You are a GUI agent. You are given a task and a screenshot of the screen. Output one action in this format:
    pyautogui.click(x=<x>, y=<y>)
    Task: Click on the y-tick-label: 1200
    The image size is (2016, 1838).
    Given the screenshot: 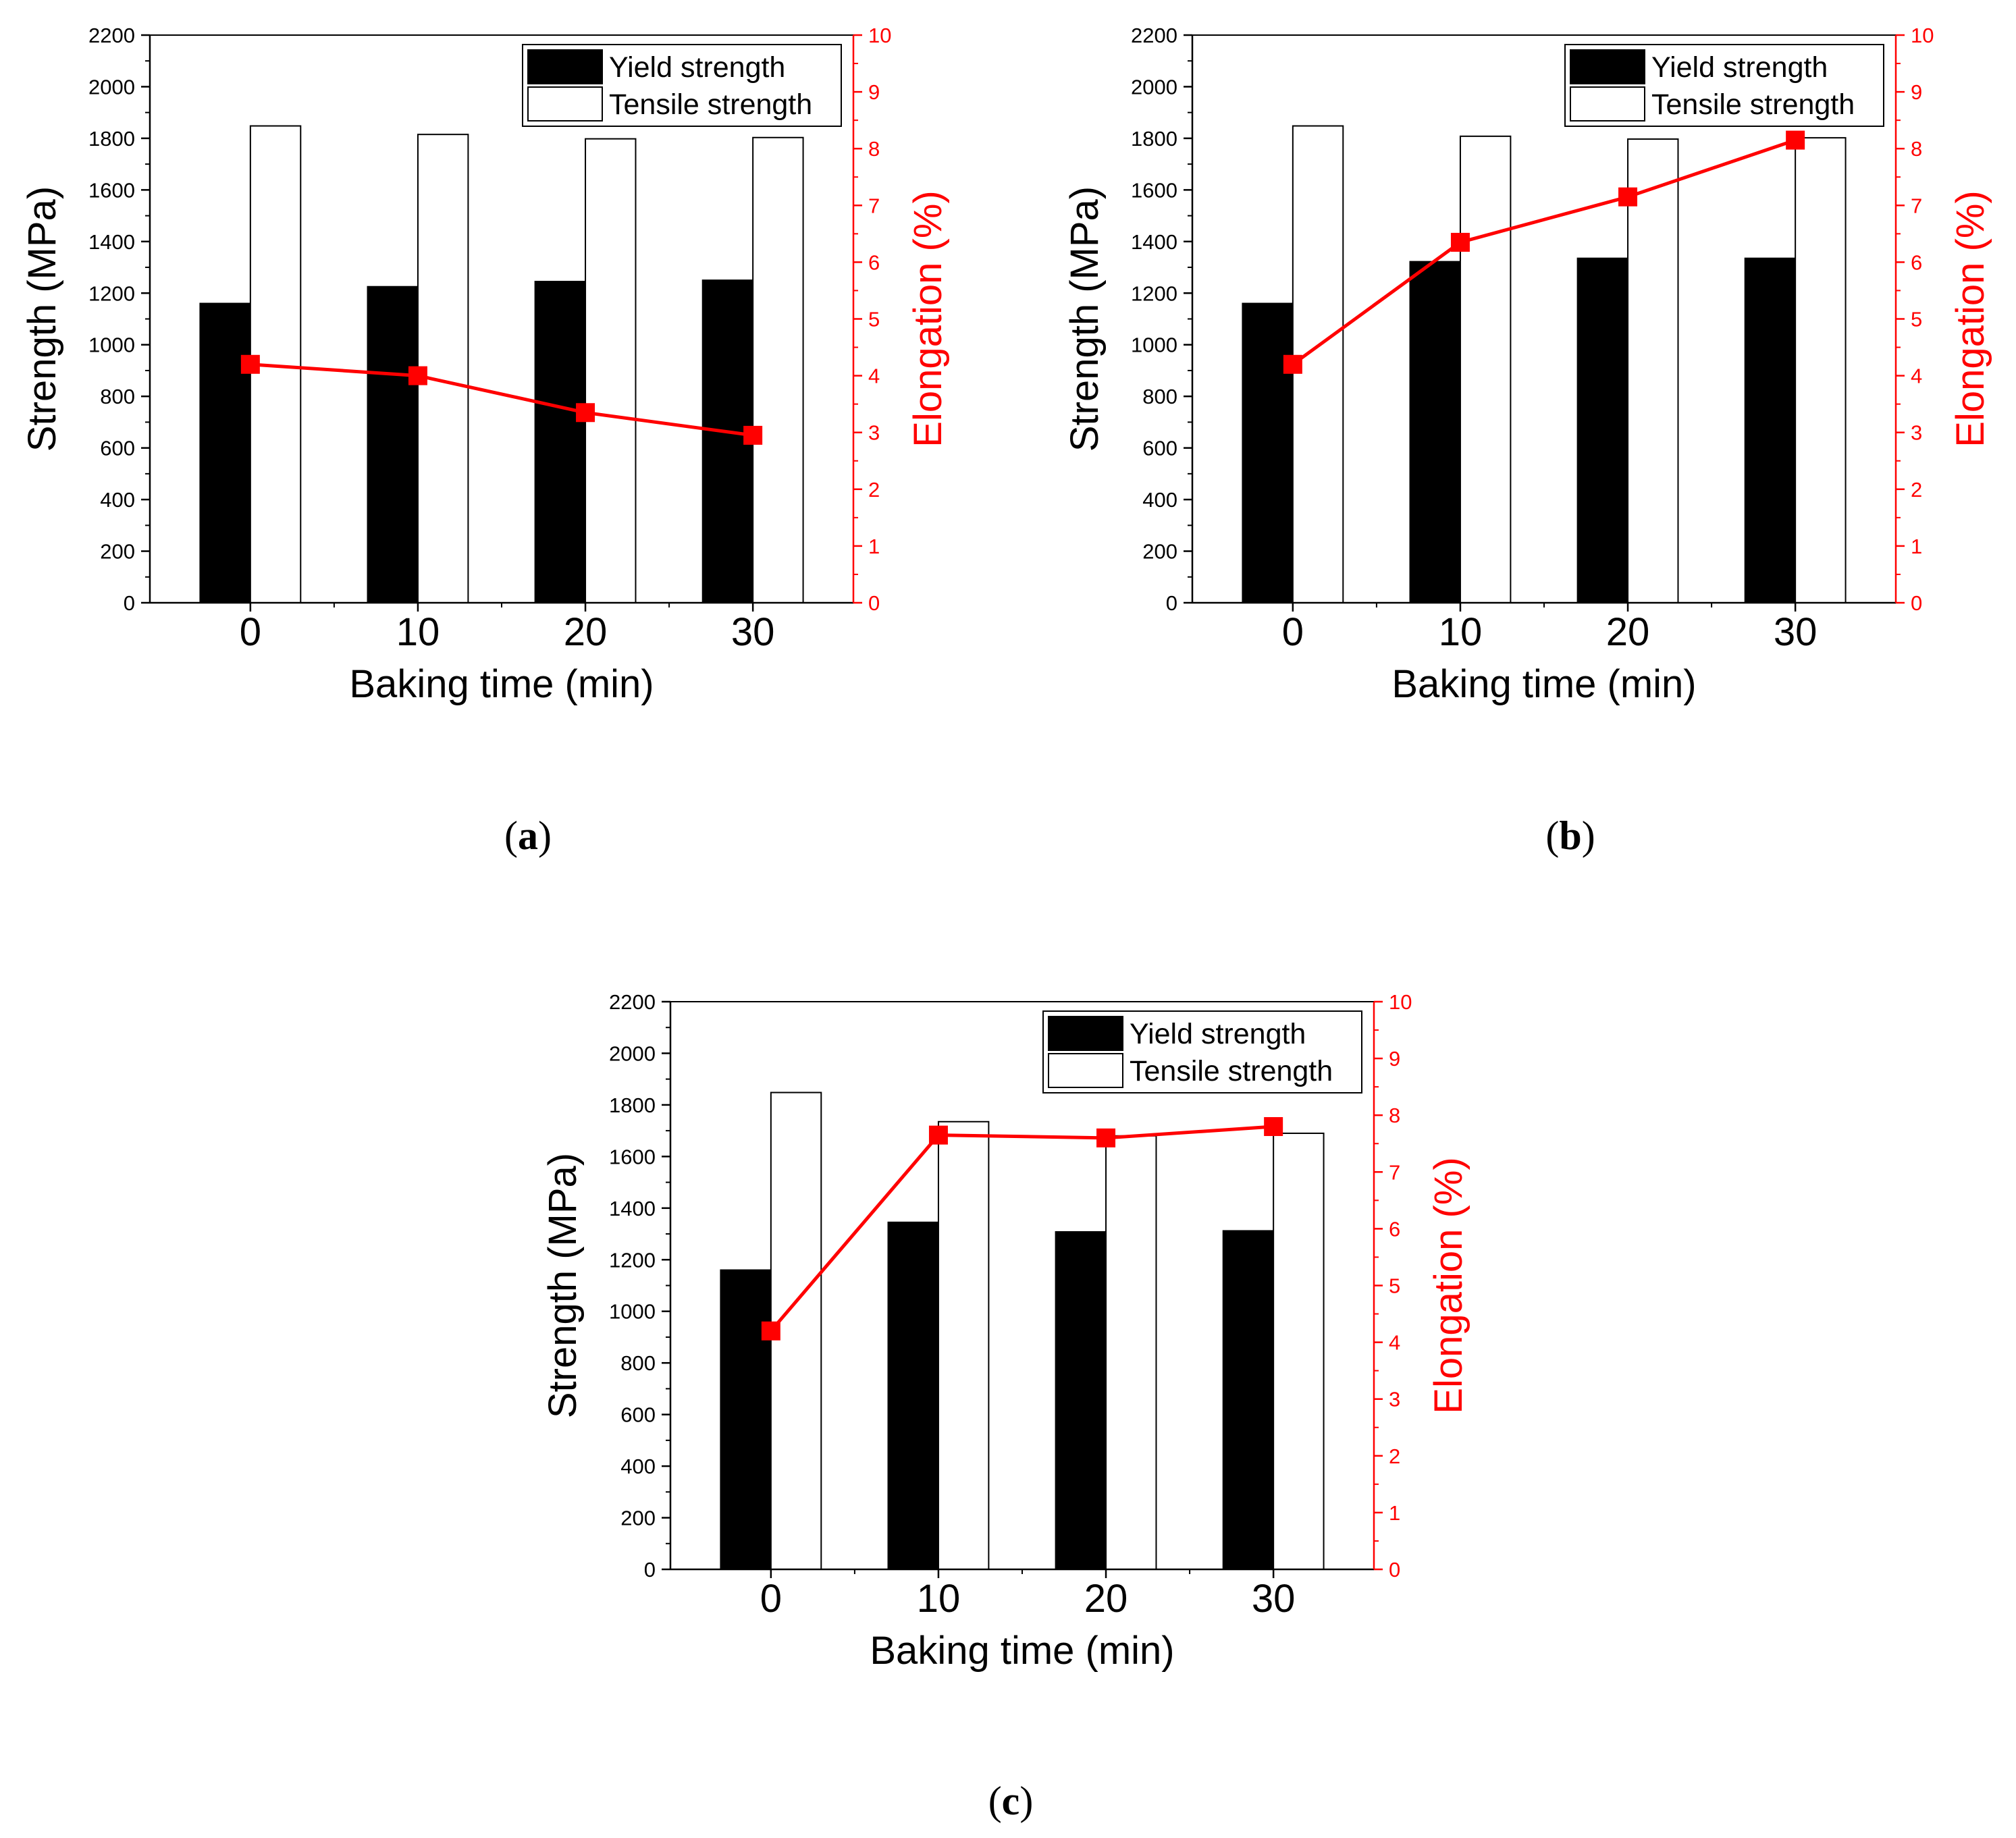 What is the action you would take?
    pyautogui.click(x=111, y=293)
    